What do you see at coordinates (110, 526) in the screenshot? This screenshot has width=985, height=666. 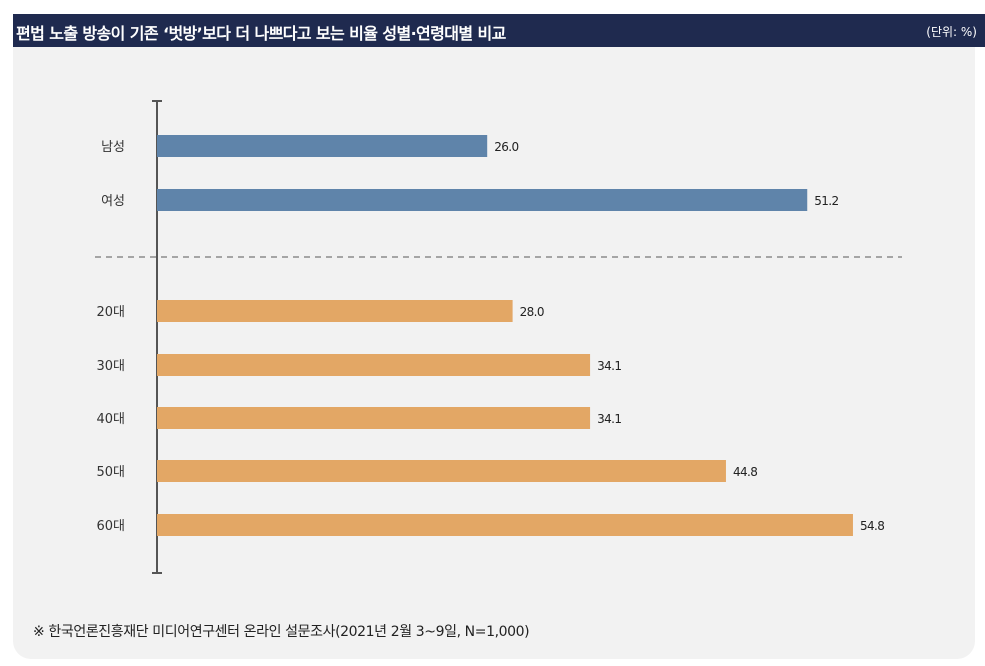 I see `category-label: 60대` at bounding box center [110, 526].